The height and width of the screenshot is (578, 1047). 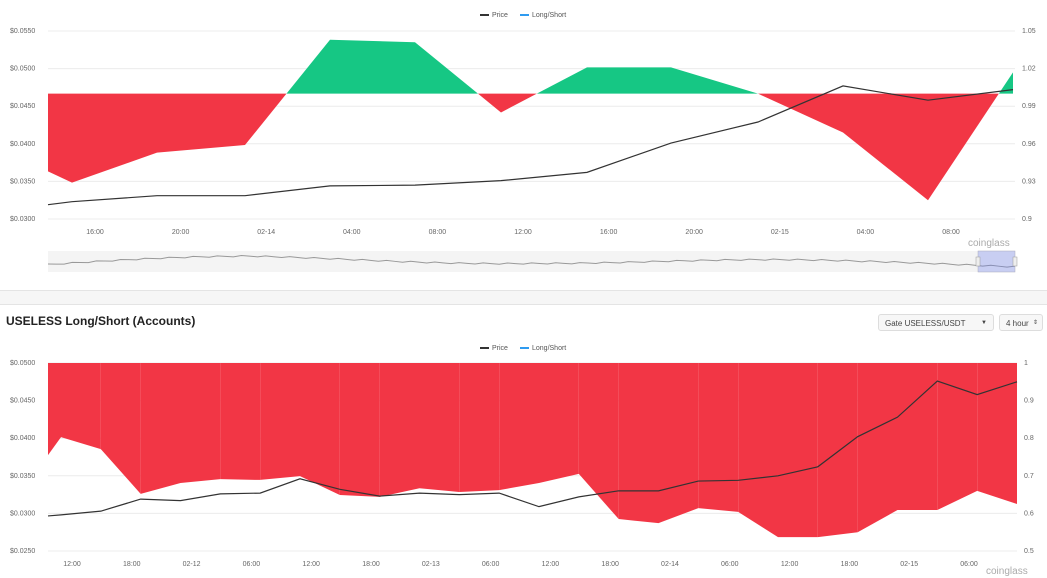 I want to click on right-axis-tick: 1.02, so click(x=1029, y=69).